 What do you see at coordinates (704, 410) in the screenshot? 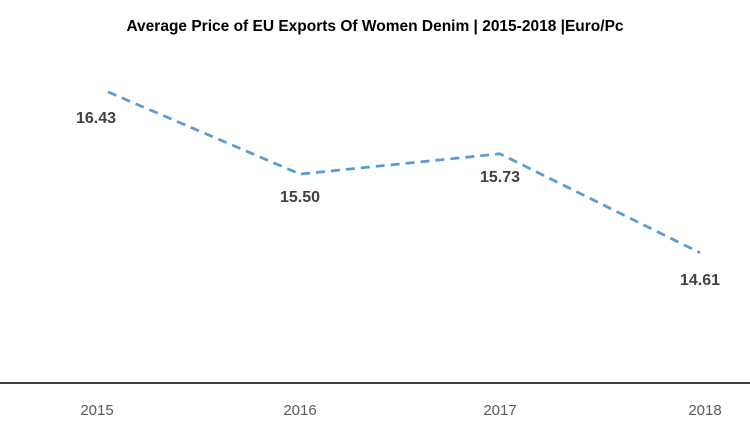
I see `x-tick-label-2018: 2018` at bounding box center [704, 410].